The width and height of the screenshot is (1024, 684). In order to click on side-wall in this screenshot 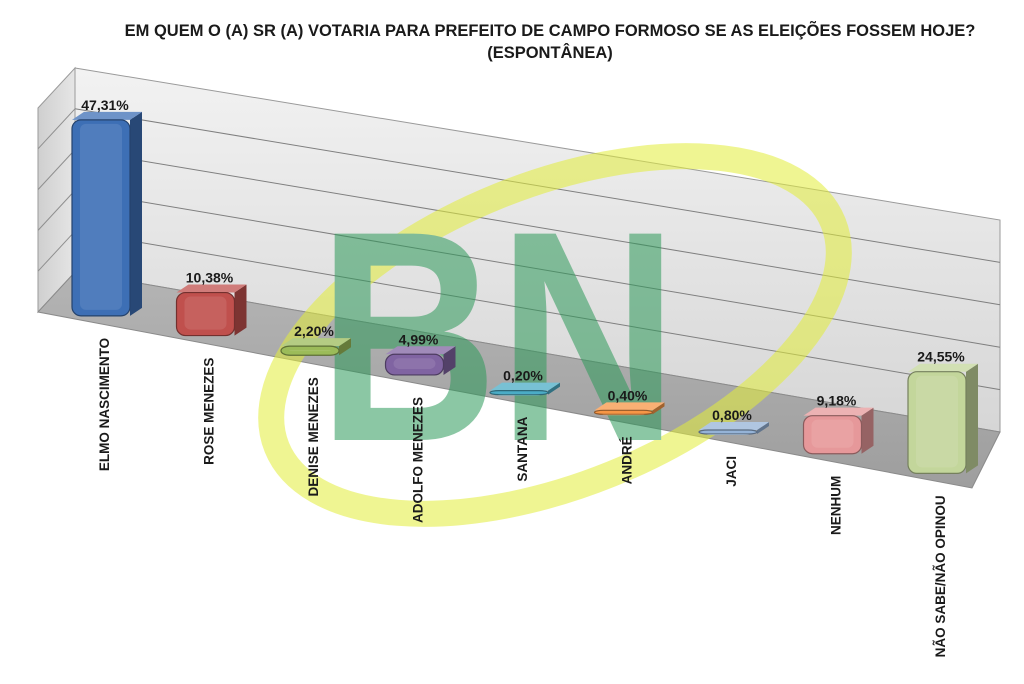, I will do `click(56, 190)`.